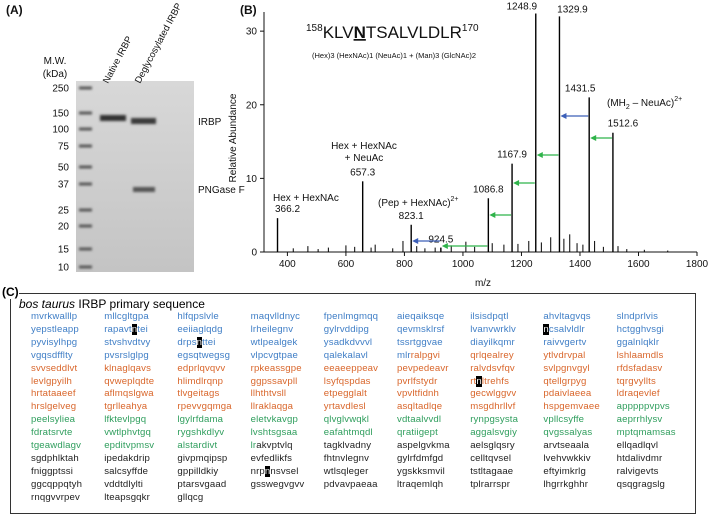 The height and width of the screenshot is (524, 709). Describe the element at coordinates (54, 342) in the screenshot. I see `residues: pyvisylhpg` at that location.